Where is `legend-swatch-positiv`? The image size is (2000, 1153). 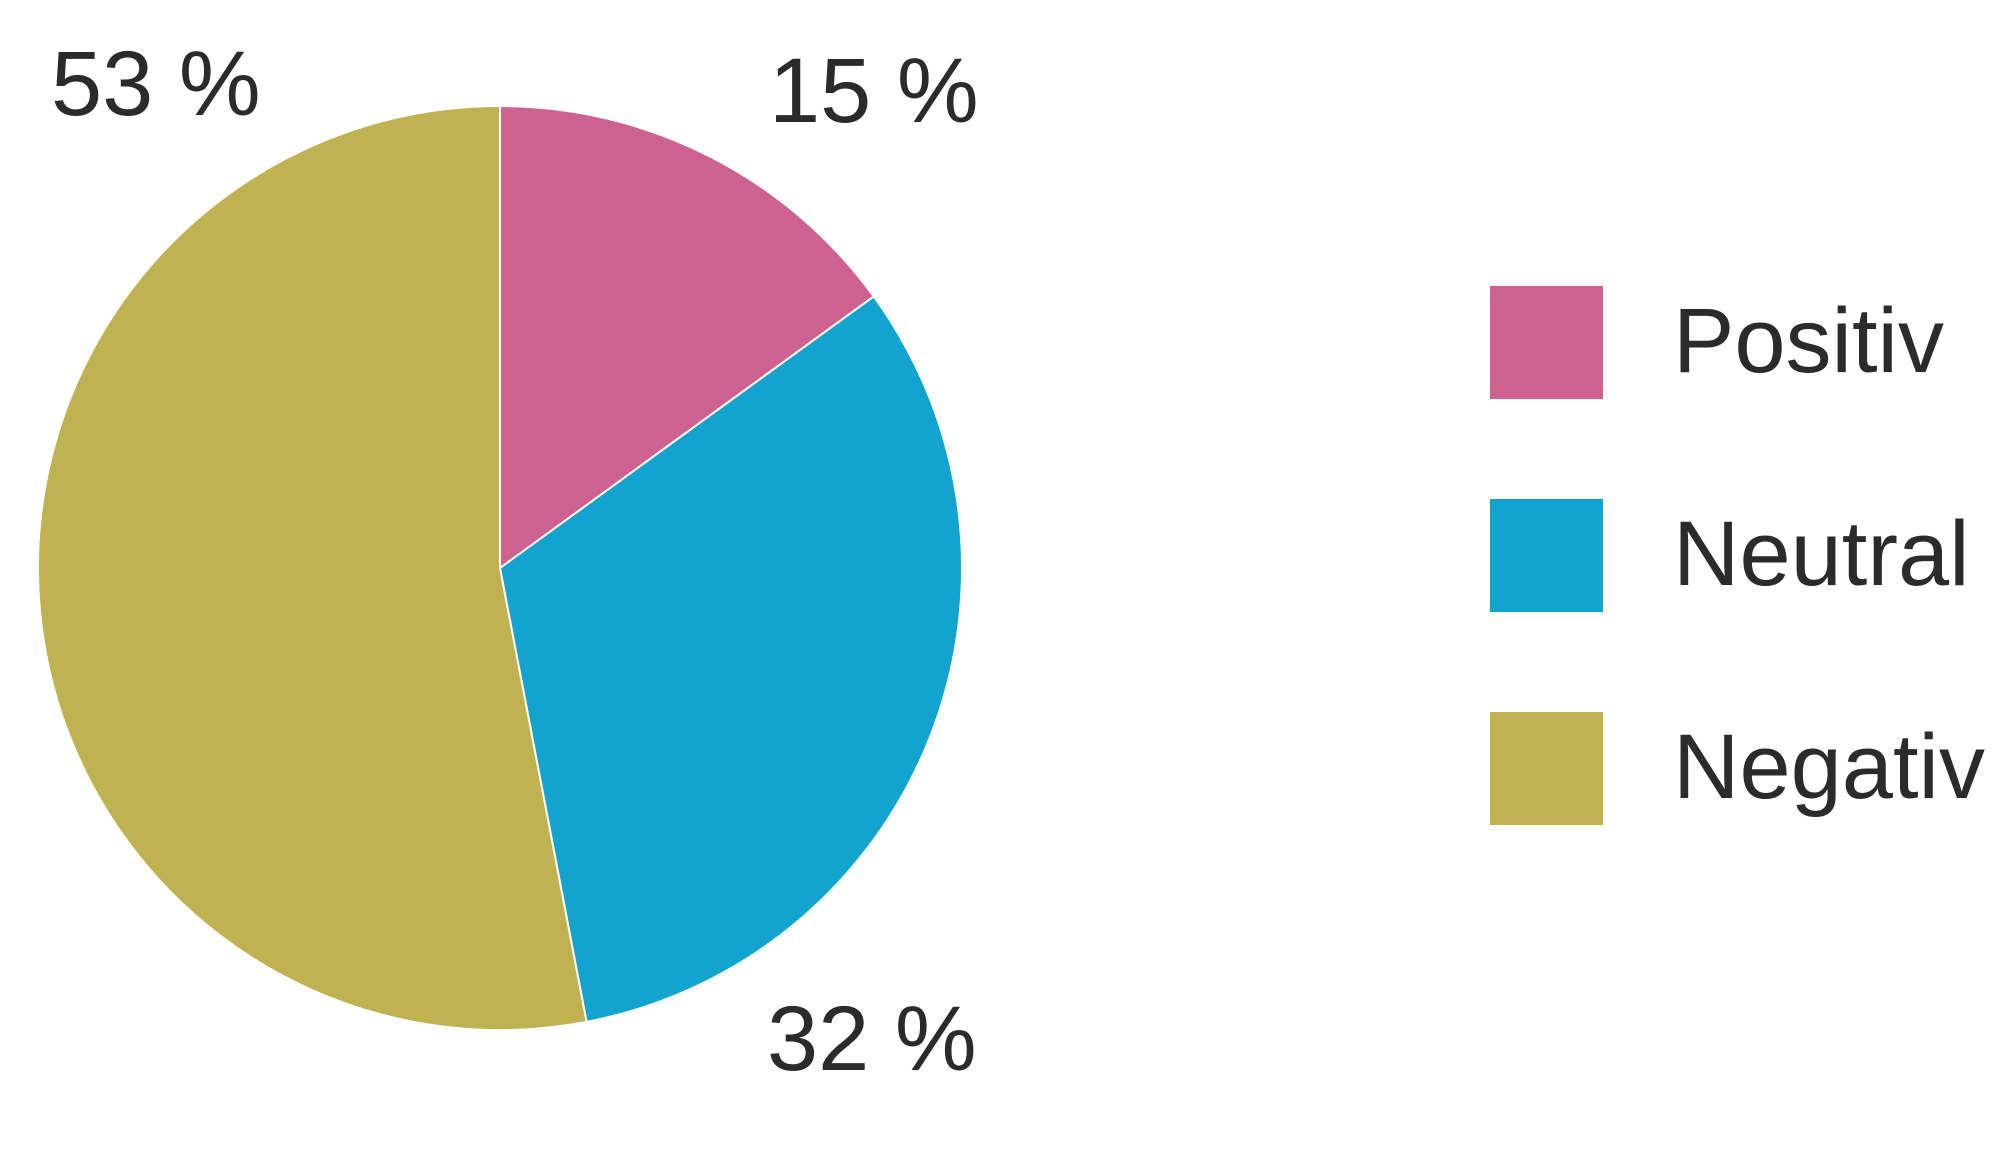
legend-swatch-positiv is located at coordinates (1546, 342).